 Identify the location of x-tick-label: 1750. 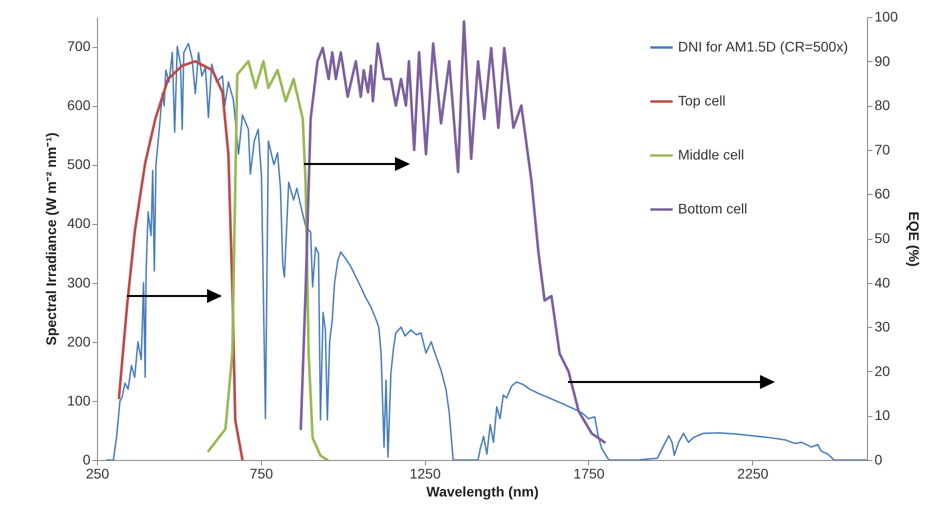
(589, 474).